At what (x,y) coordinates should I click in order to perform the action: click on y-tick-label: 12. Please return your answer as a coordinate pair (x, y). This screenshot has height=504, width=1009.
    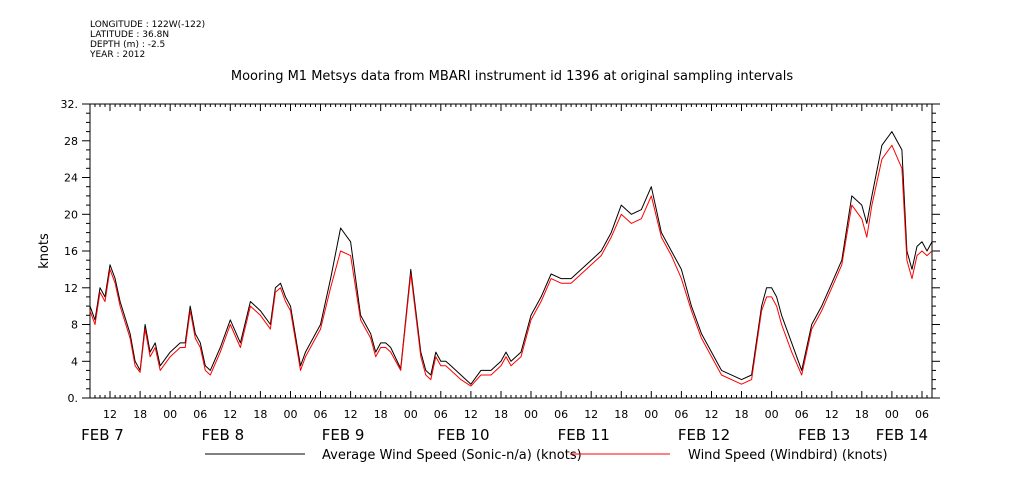
    Looking at the image, I should click on (71, 288).